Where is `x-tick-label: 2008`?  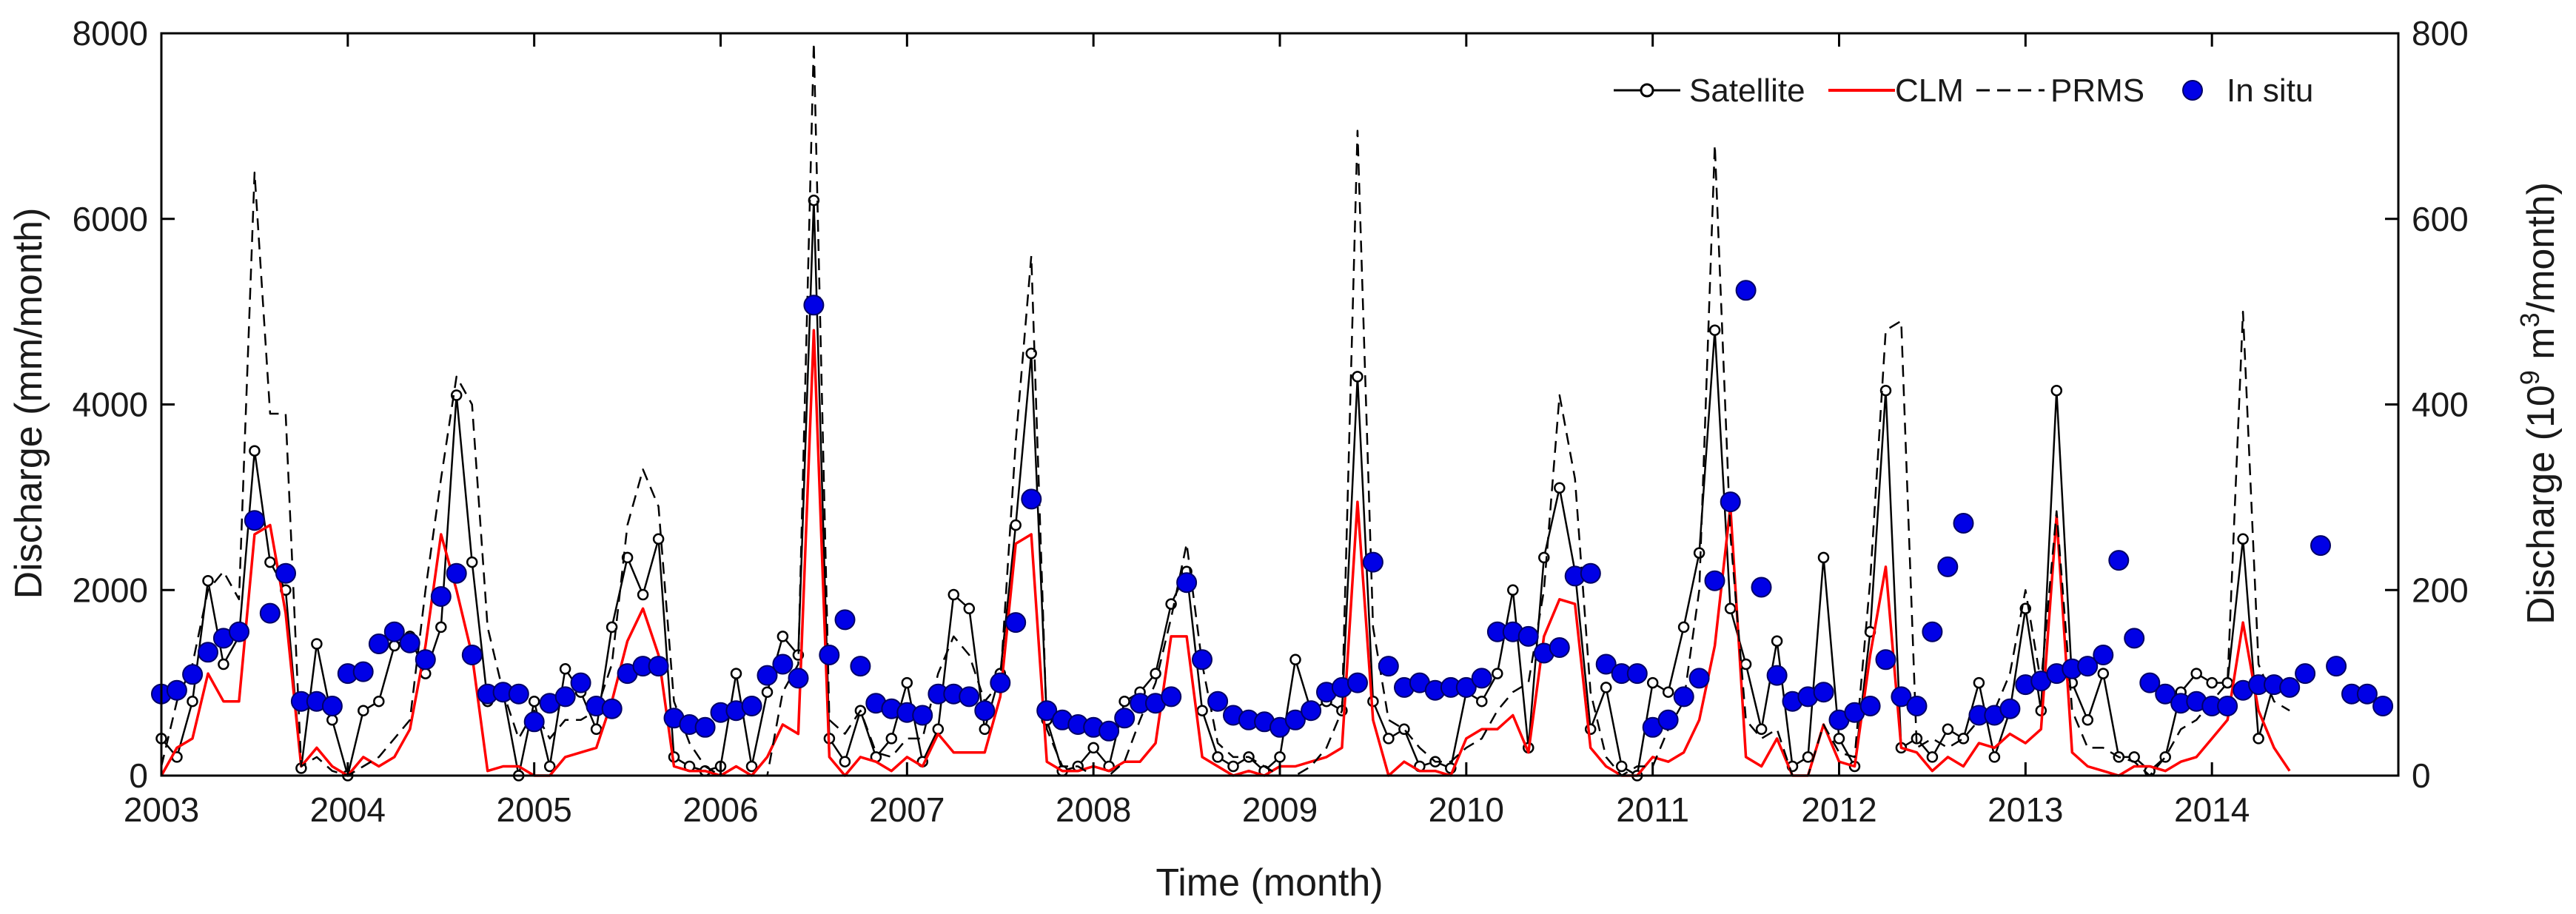 x-tick-label: 2008 is located at coordinates (1093, 809).